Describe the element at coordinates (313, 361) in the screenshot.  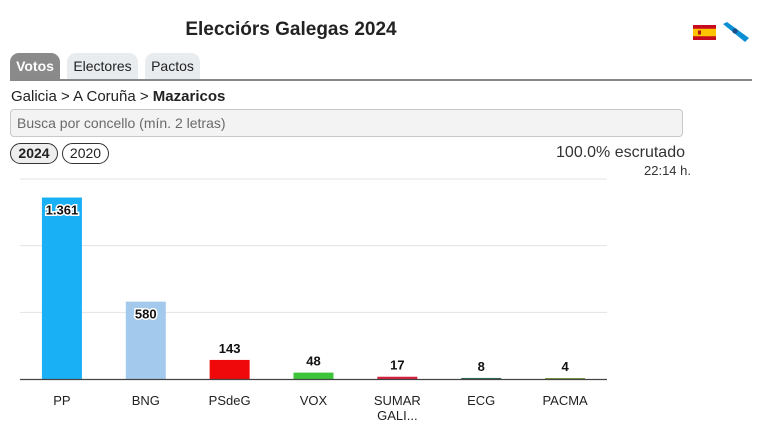
I see `bar-value-label: 48` at that location.